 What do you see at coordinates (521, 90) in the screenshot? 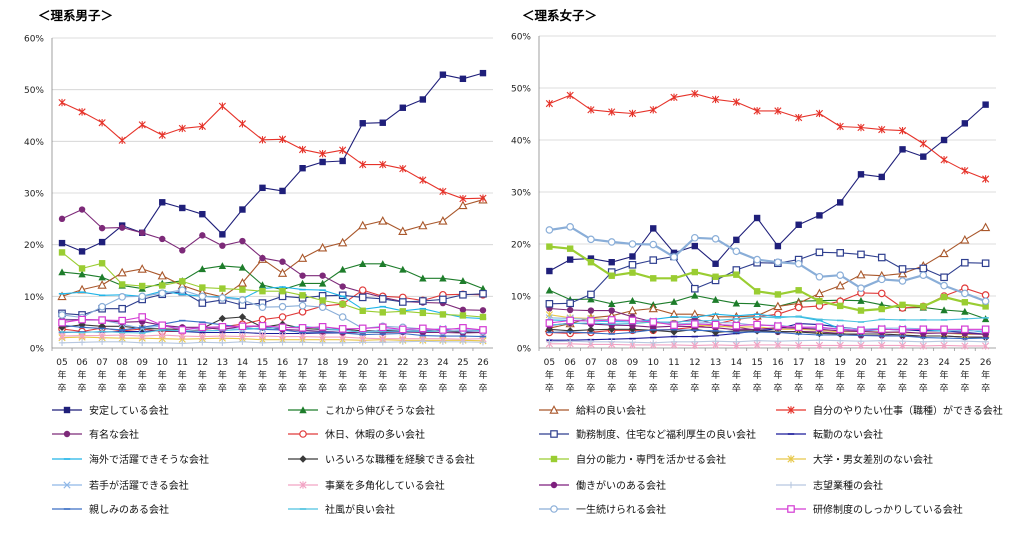
I see `y-tick-label: 50%` at bounding box center [521, 90].